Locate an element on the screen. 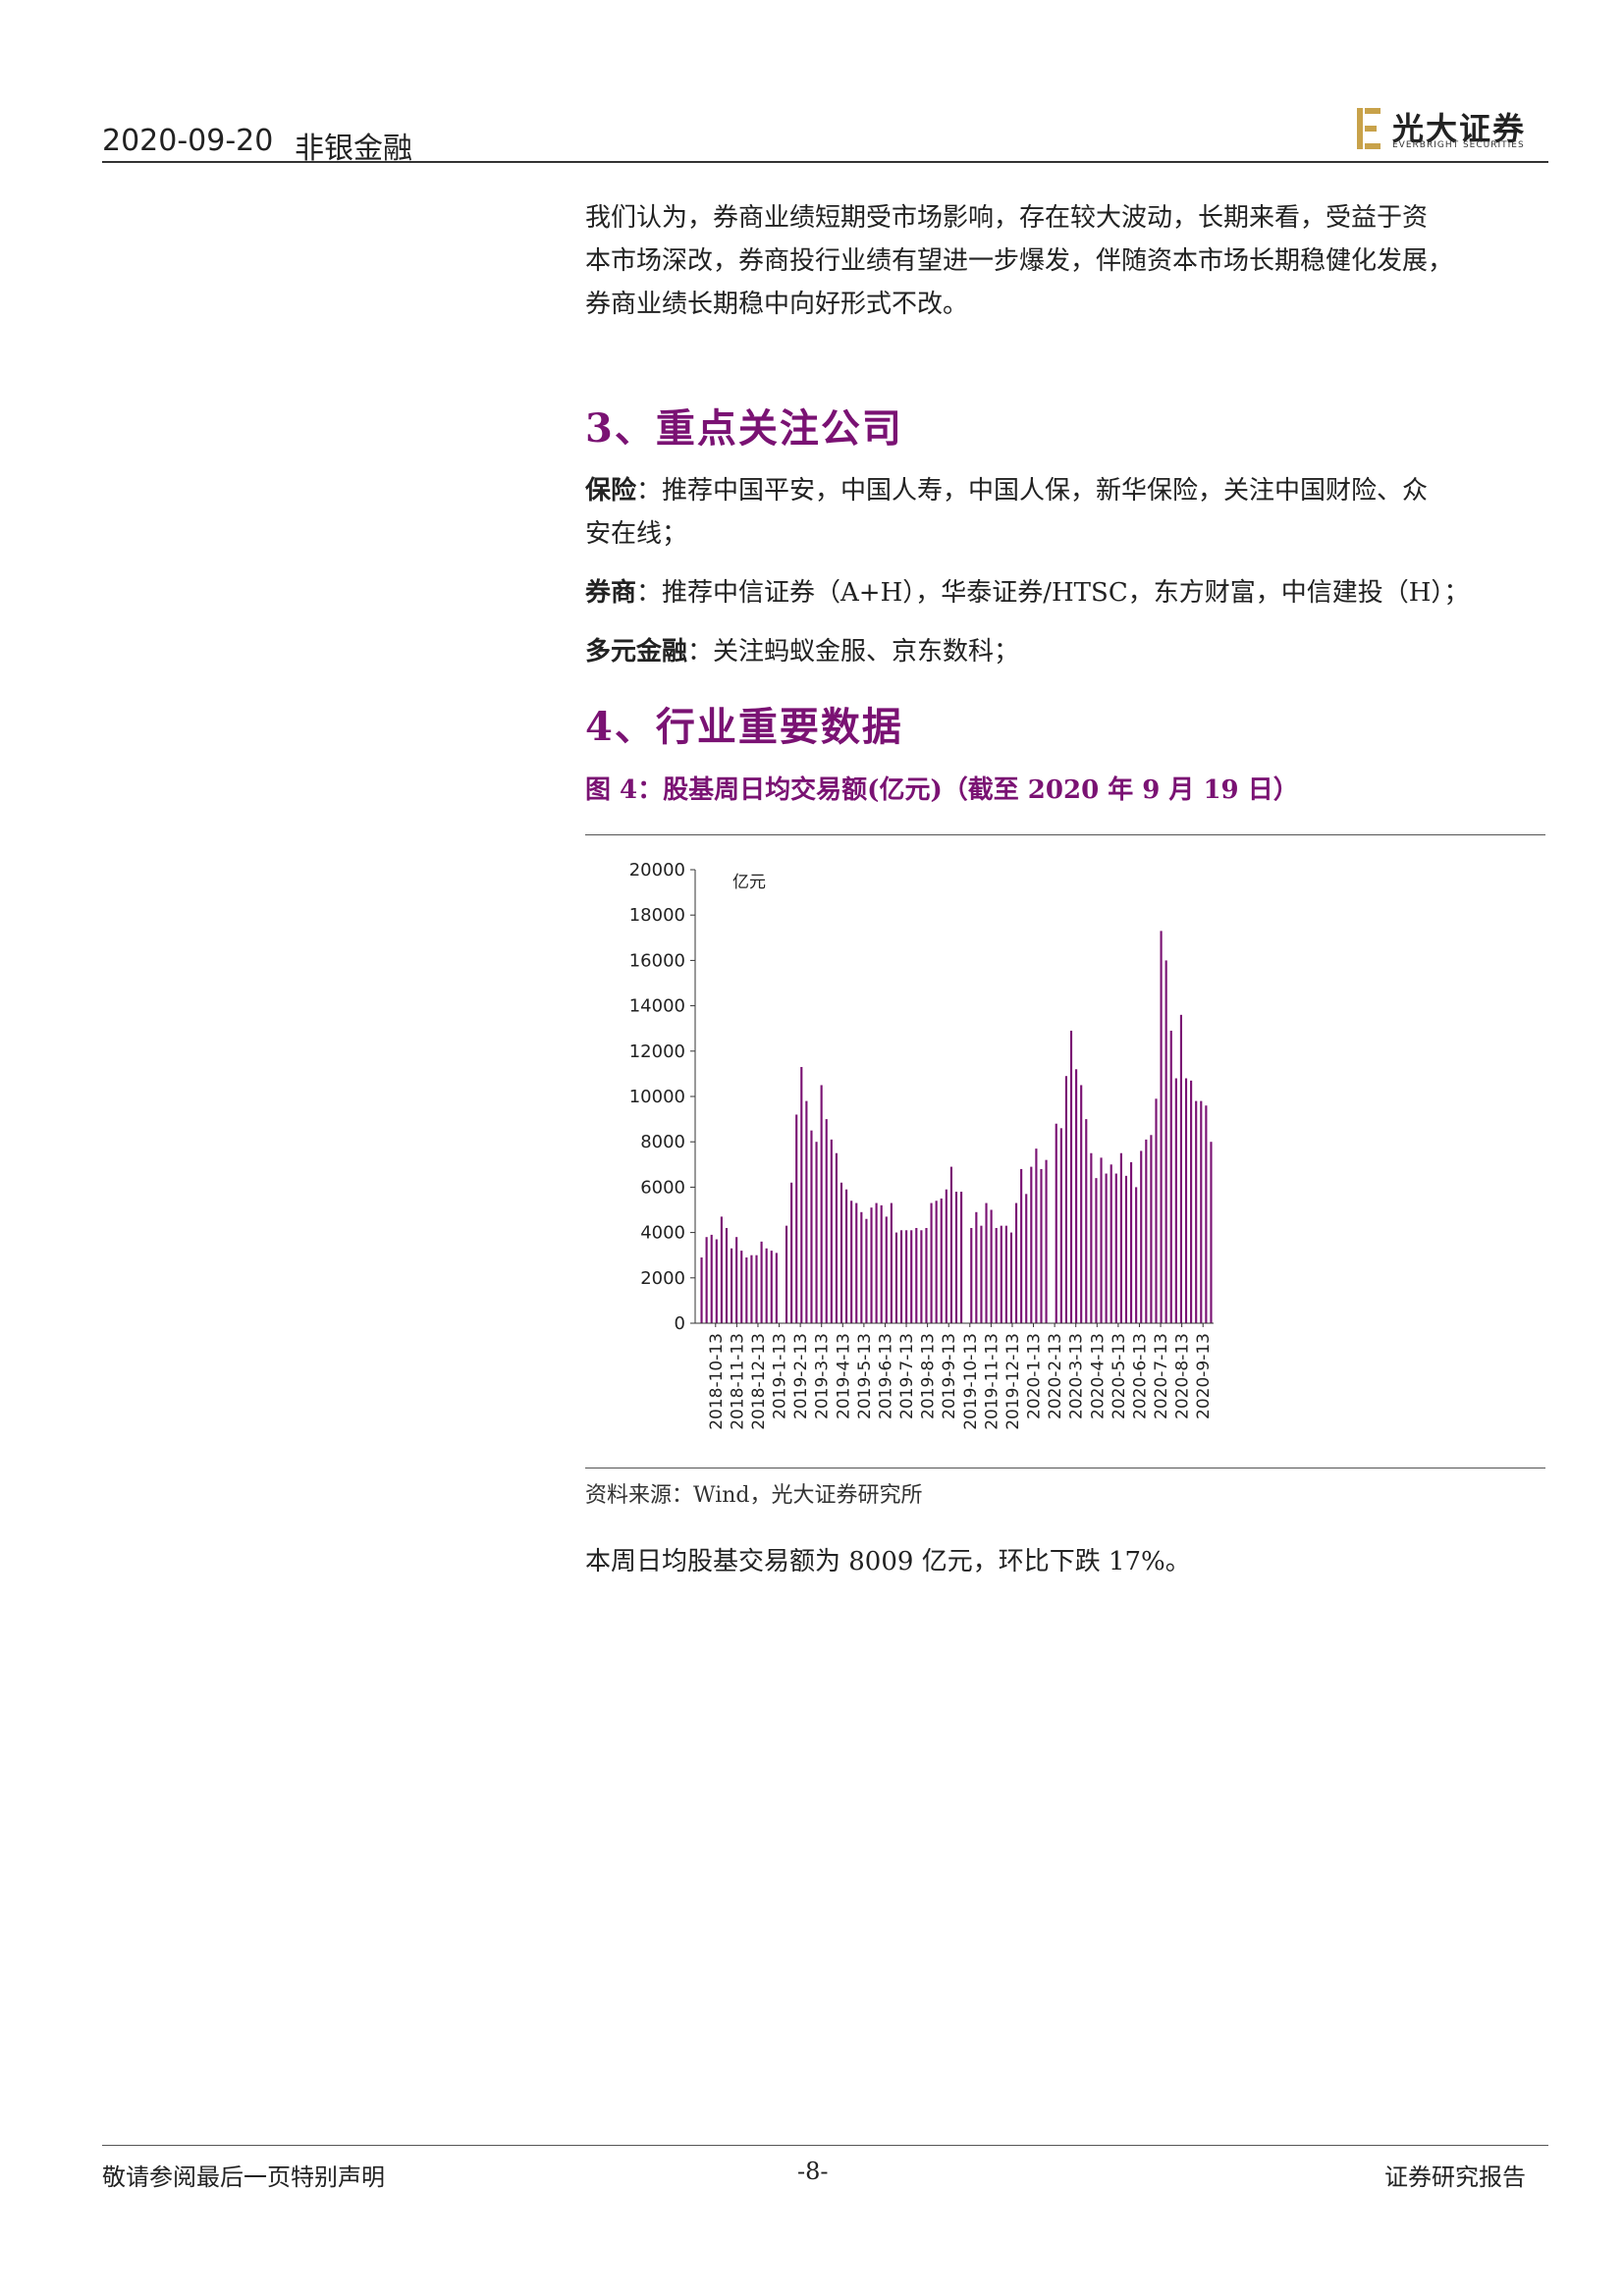  intro-line-2: 本市场深改，券商投行业绩有望进一步爆发，伴随资本市场长期稳健化发展， is located at coordinates (1019, 261).